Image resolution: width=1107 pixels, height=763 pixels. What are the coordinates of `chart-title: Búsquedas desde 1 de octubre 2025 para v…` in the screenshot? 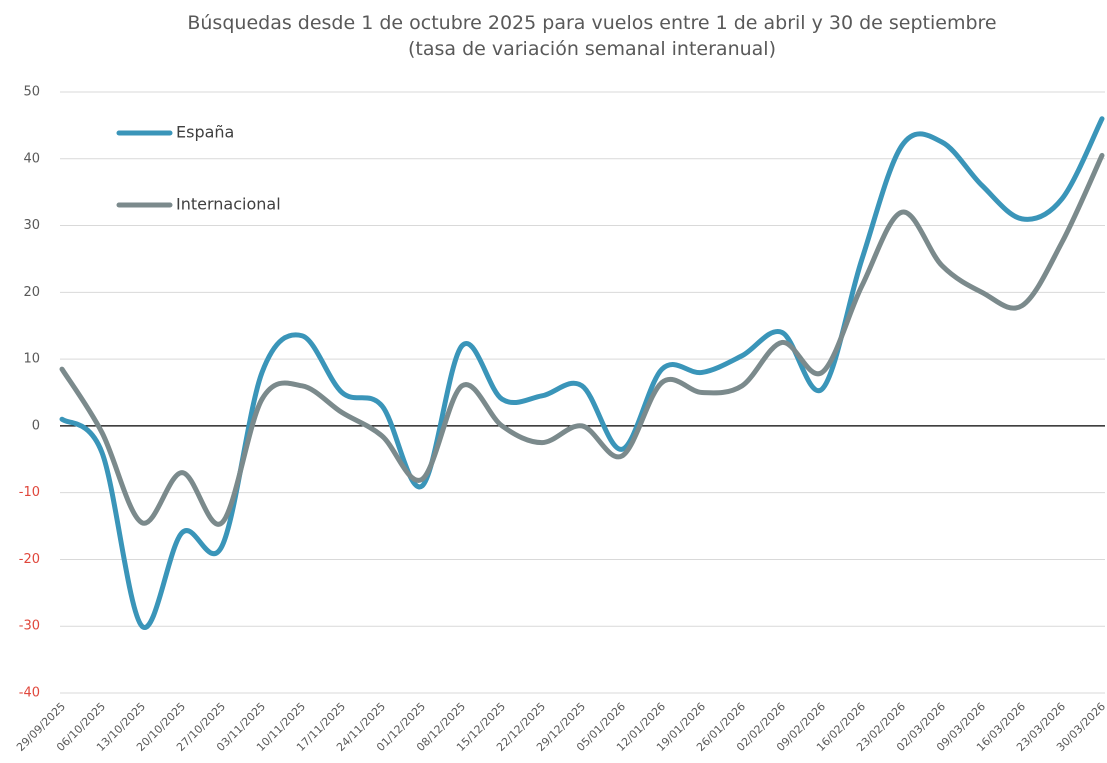 It's located at (591, 23).